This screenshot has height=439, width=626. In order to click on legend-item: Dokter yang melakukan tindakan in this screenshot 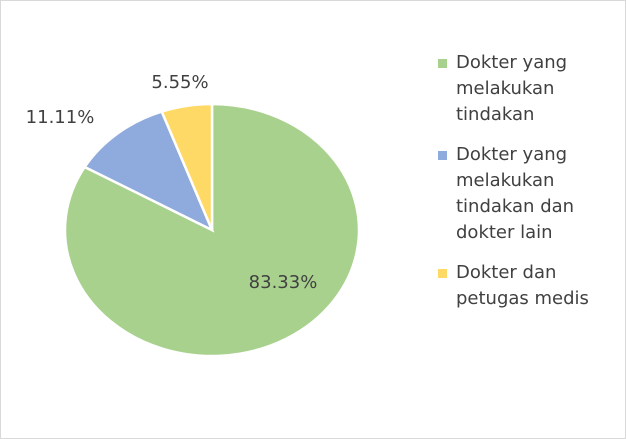, I will do `click(526, 89)`.